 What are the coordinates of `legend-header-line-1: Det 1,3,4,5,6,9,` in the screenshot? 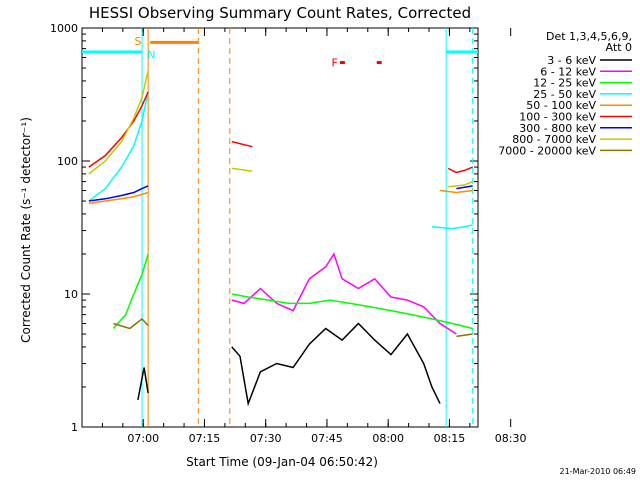 It's located at (589, 36).